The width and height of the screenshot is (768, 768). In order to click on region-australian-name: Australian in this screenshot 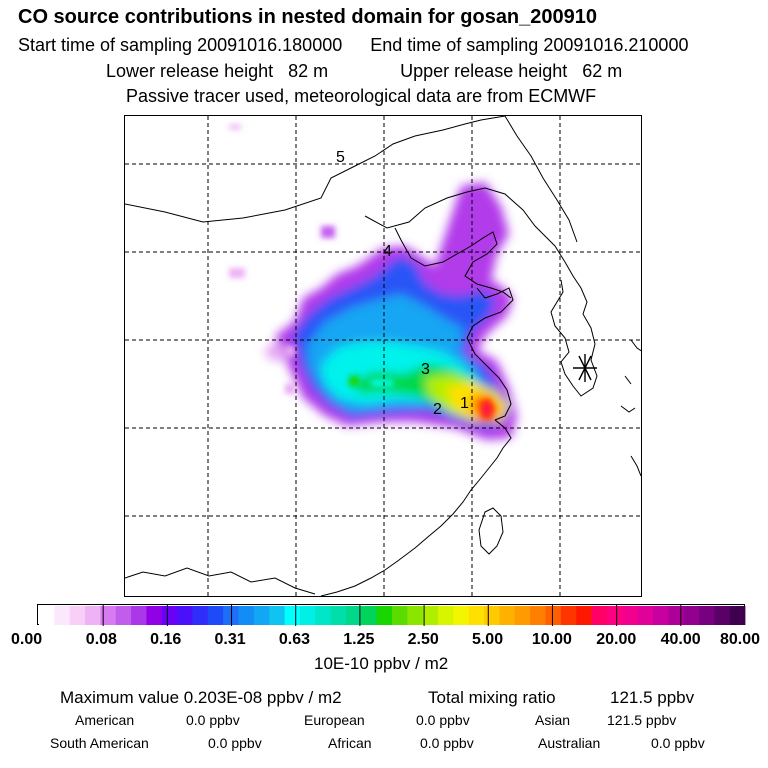, I will do `click(569, 743)`.